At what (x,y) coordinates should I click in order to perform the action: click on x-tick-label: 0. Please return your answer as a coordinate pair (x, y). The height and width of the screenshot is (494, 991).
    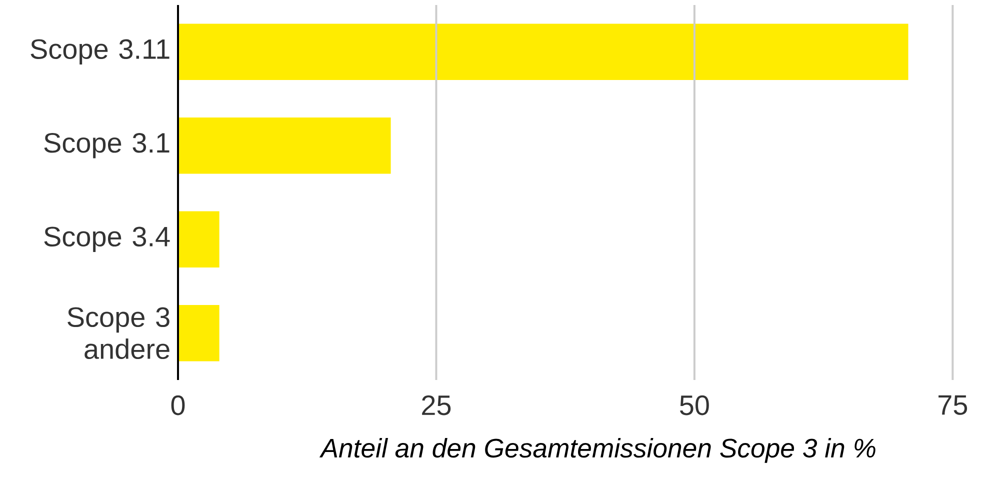
    Looking at the image, I should click on (178, 405).